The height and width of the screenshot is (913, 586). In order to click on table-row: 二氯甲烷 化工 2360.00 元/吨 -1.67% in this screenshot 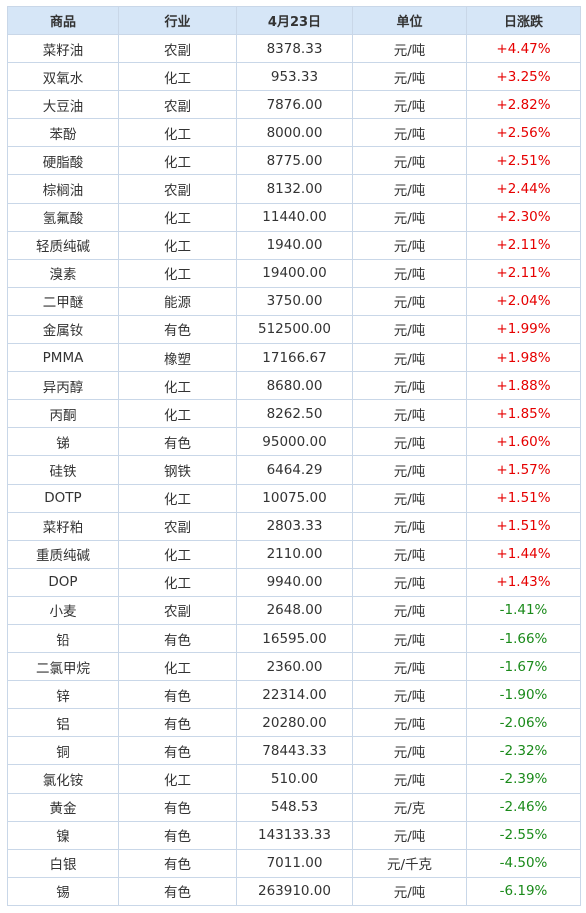, I will do `click(294, 667)`.